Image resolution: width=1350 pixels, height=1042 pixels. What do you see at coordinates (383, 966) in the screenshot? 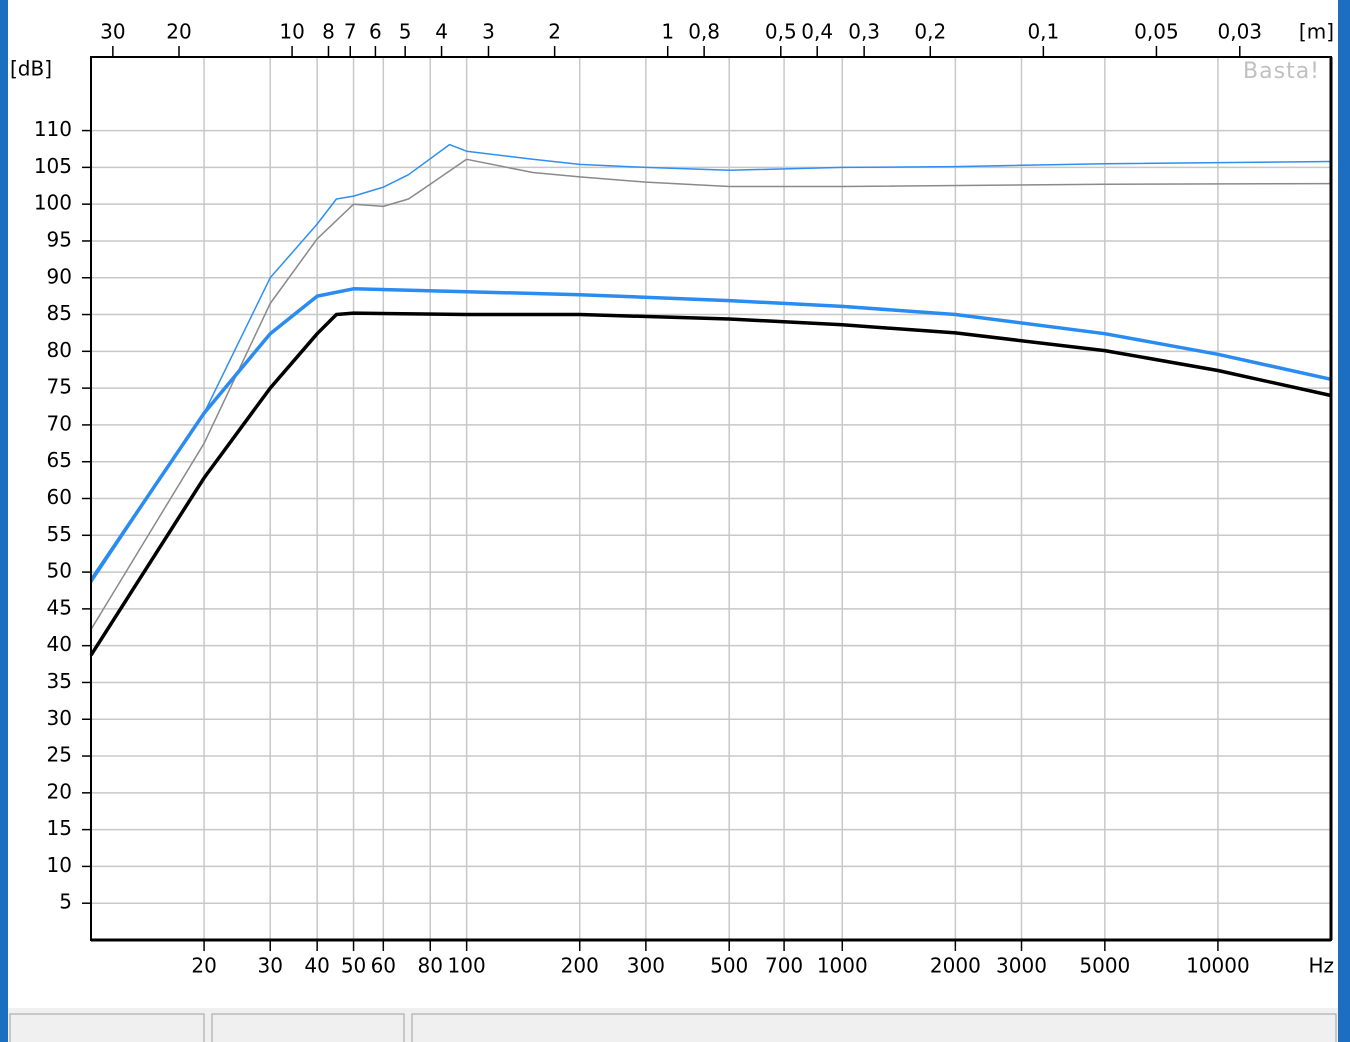
I see `x-tick-label: 60` at bounding box center [383, 966].